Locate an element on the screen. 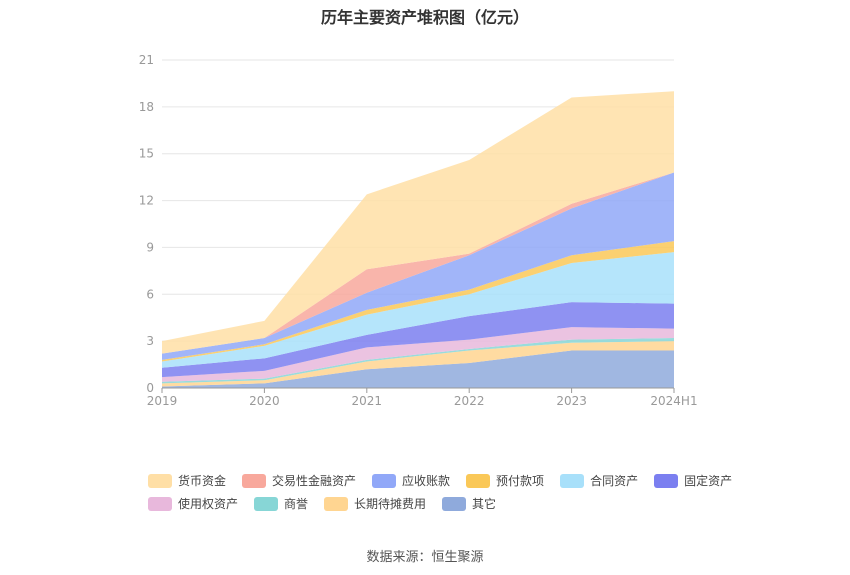 This screenshot has height=575, width=850. legend-label: 交易性金融资产 is located at coordinates (314, 481).